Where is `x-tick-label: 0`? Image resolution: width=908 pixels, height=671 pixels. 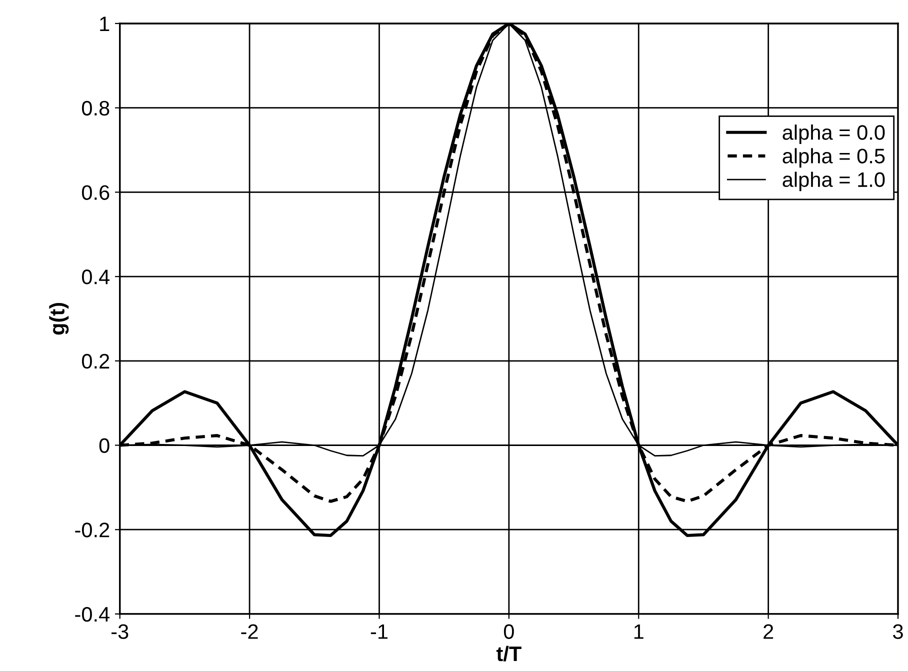
x-tick-label: 0 is located at coordinates (509, 631).